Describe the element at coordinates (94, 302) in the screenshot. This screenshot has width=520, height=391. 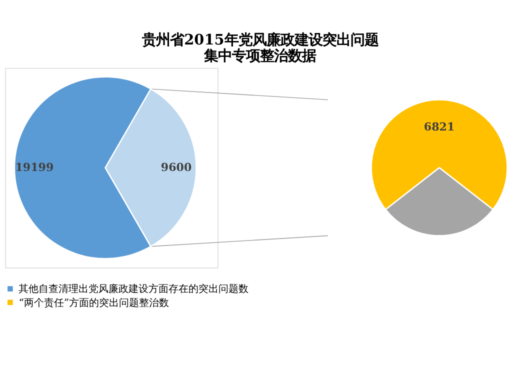
I see `legend-label: “两个责任”方面的突出问题整治数` at that location.